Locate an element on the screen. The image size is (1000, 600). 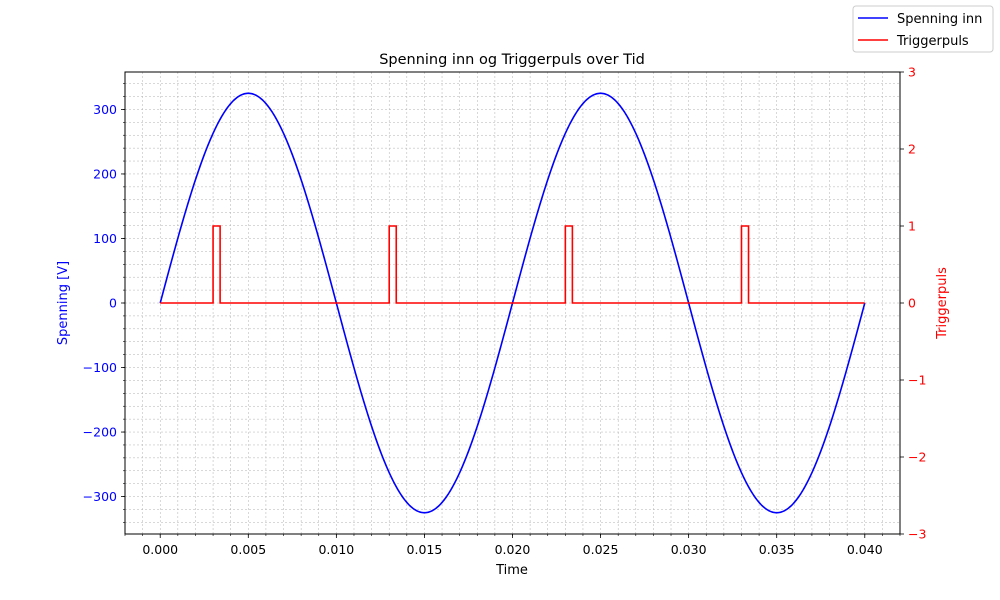
y-axis-label-right: Triggerpuls is located at coordinates (942, 303).